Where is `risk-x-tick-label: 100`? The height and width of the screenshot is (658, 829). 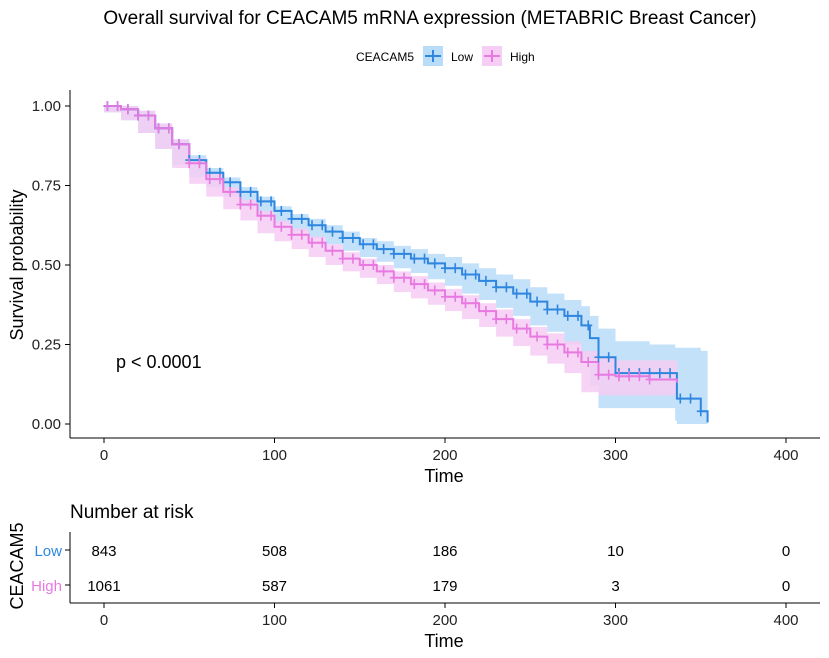
risk-x-tick-label: 100 is located at coordinates (274, 620).